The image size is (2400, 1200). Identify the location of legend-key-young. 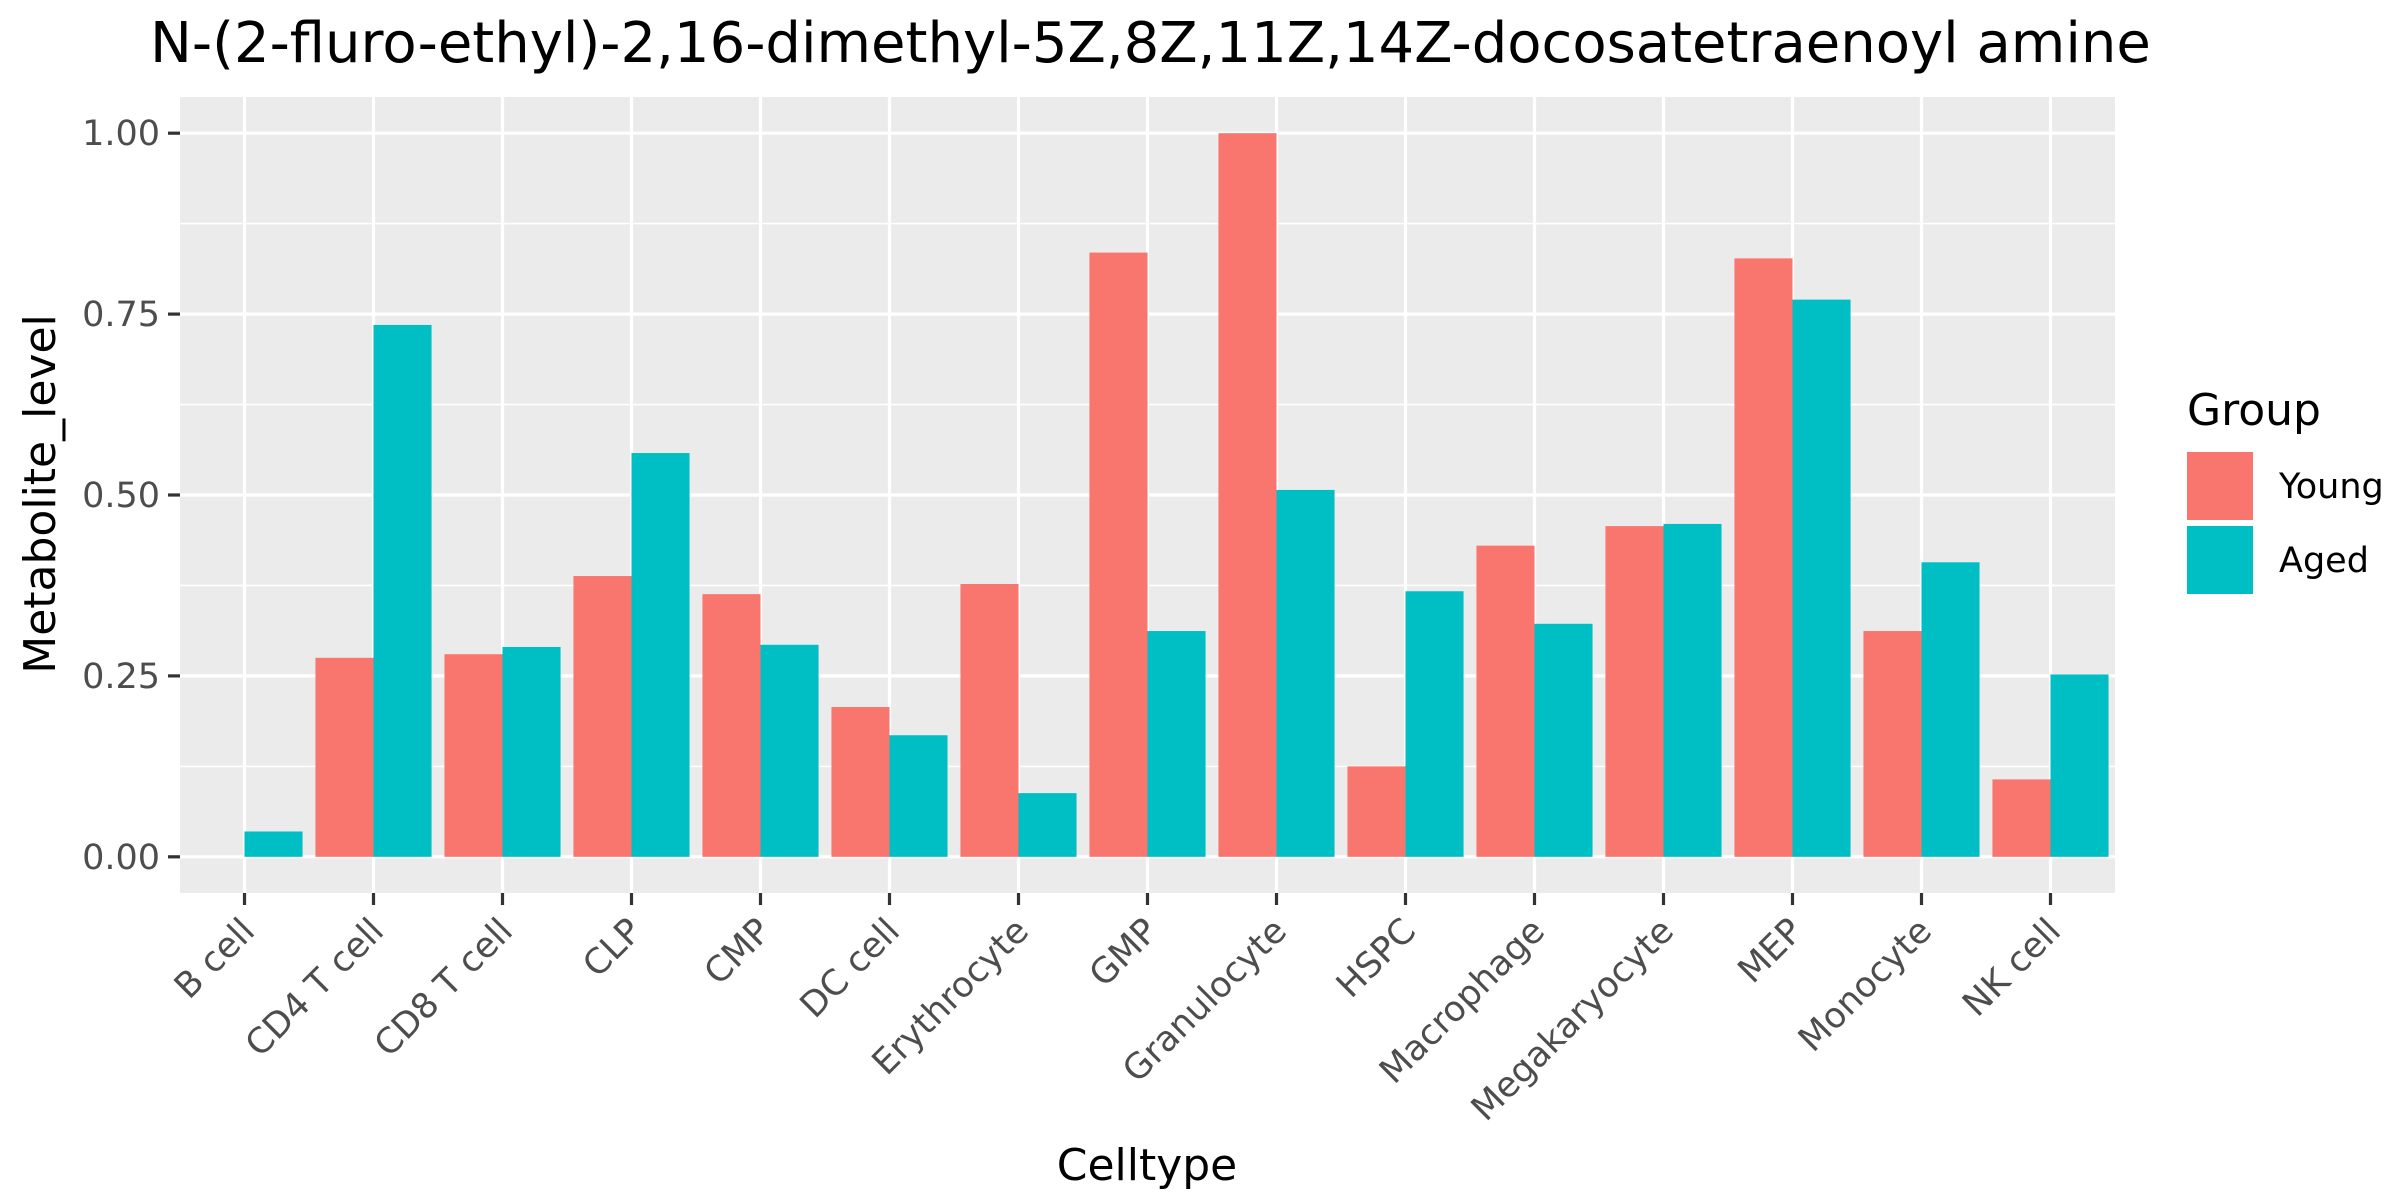
(2220, 486).